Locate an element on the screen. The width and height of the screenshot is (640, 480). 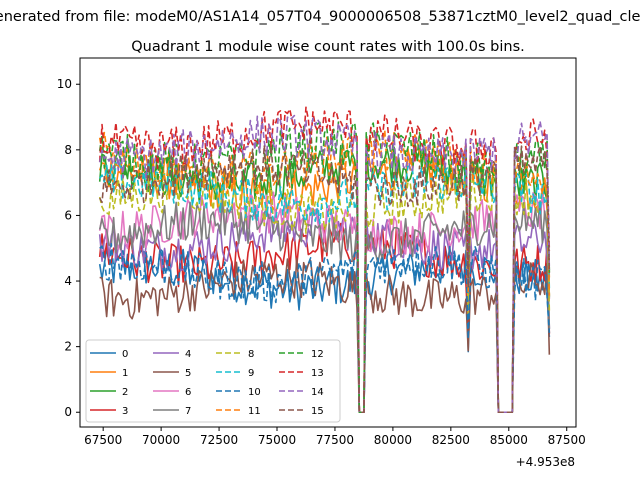
legend-label-14: 14 is located at coordinates (317, 392).